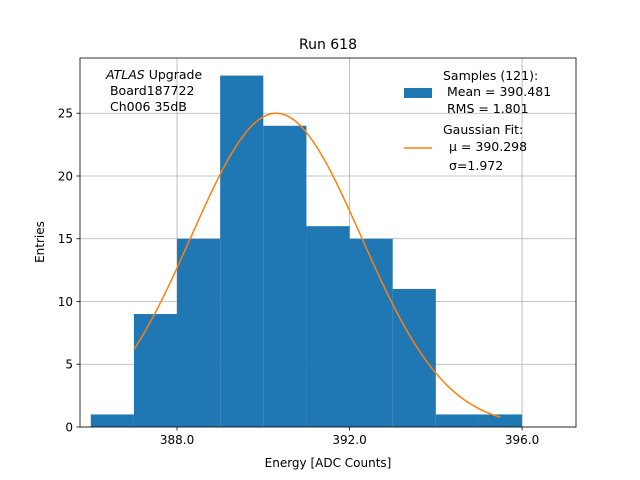  I want to click on x-axis-label: Energy [ADC Counts], so click(328, 463).